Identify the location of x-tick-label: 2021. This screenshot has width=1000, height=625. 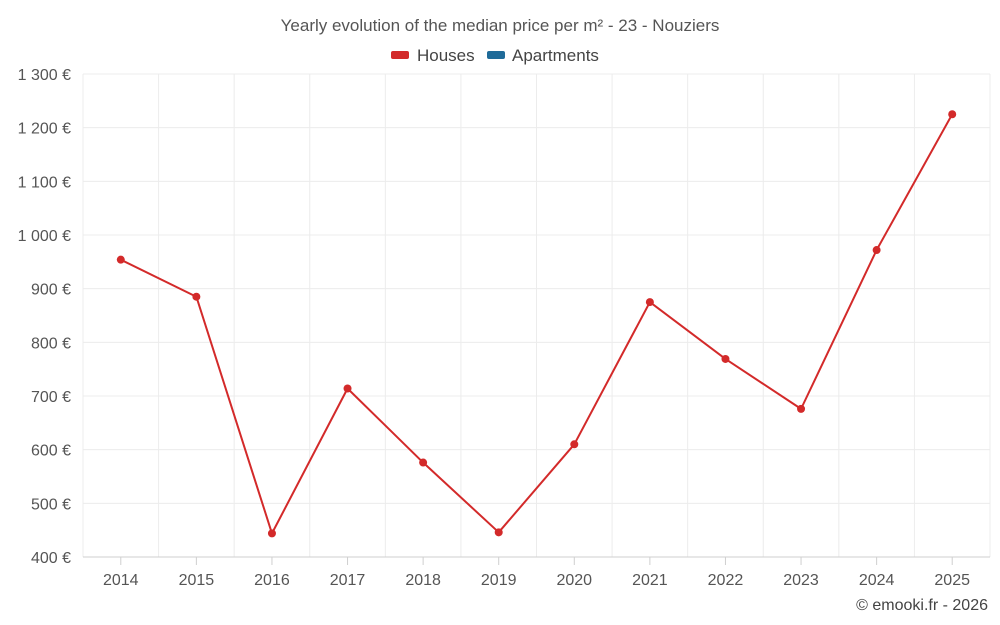
(650, 580).